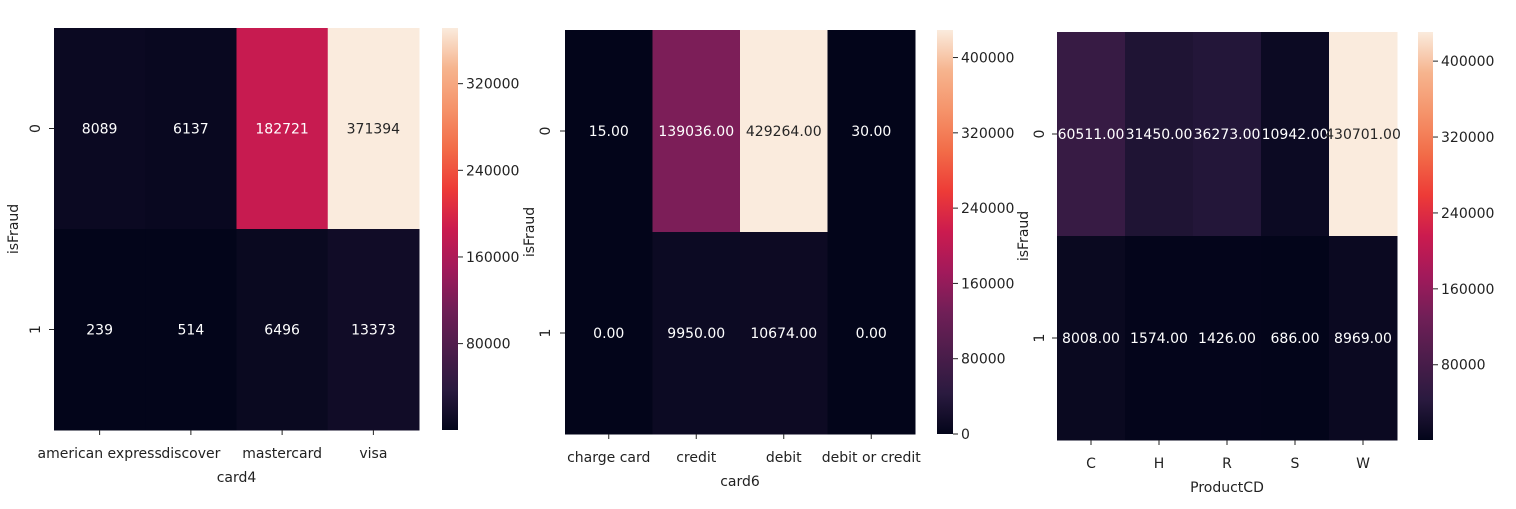 The image size is (1516, 509). I want to click on cell-value-label: 182721, so click(281, 130).